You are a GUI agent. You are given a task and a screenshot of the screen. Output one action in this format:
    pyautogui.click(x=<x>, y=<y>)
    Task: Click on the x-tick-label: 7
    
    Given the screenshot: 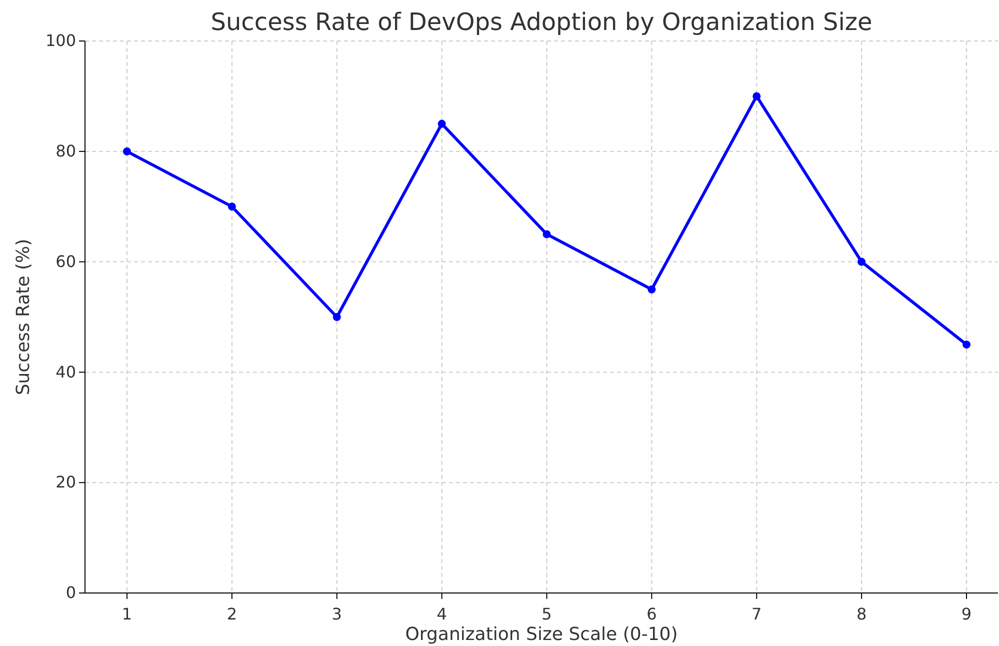 What is the action you would take?
    pyautogui.click(x=757, y=614)
    